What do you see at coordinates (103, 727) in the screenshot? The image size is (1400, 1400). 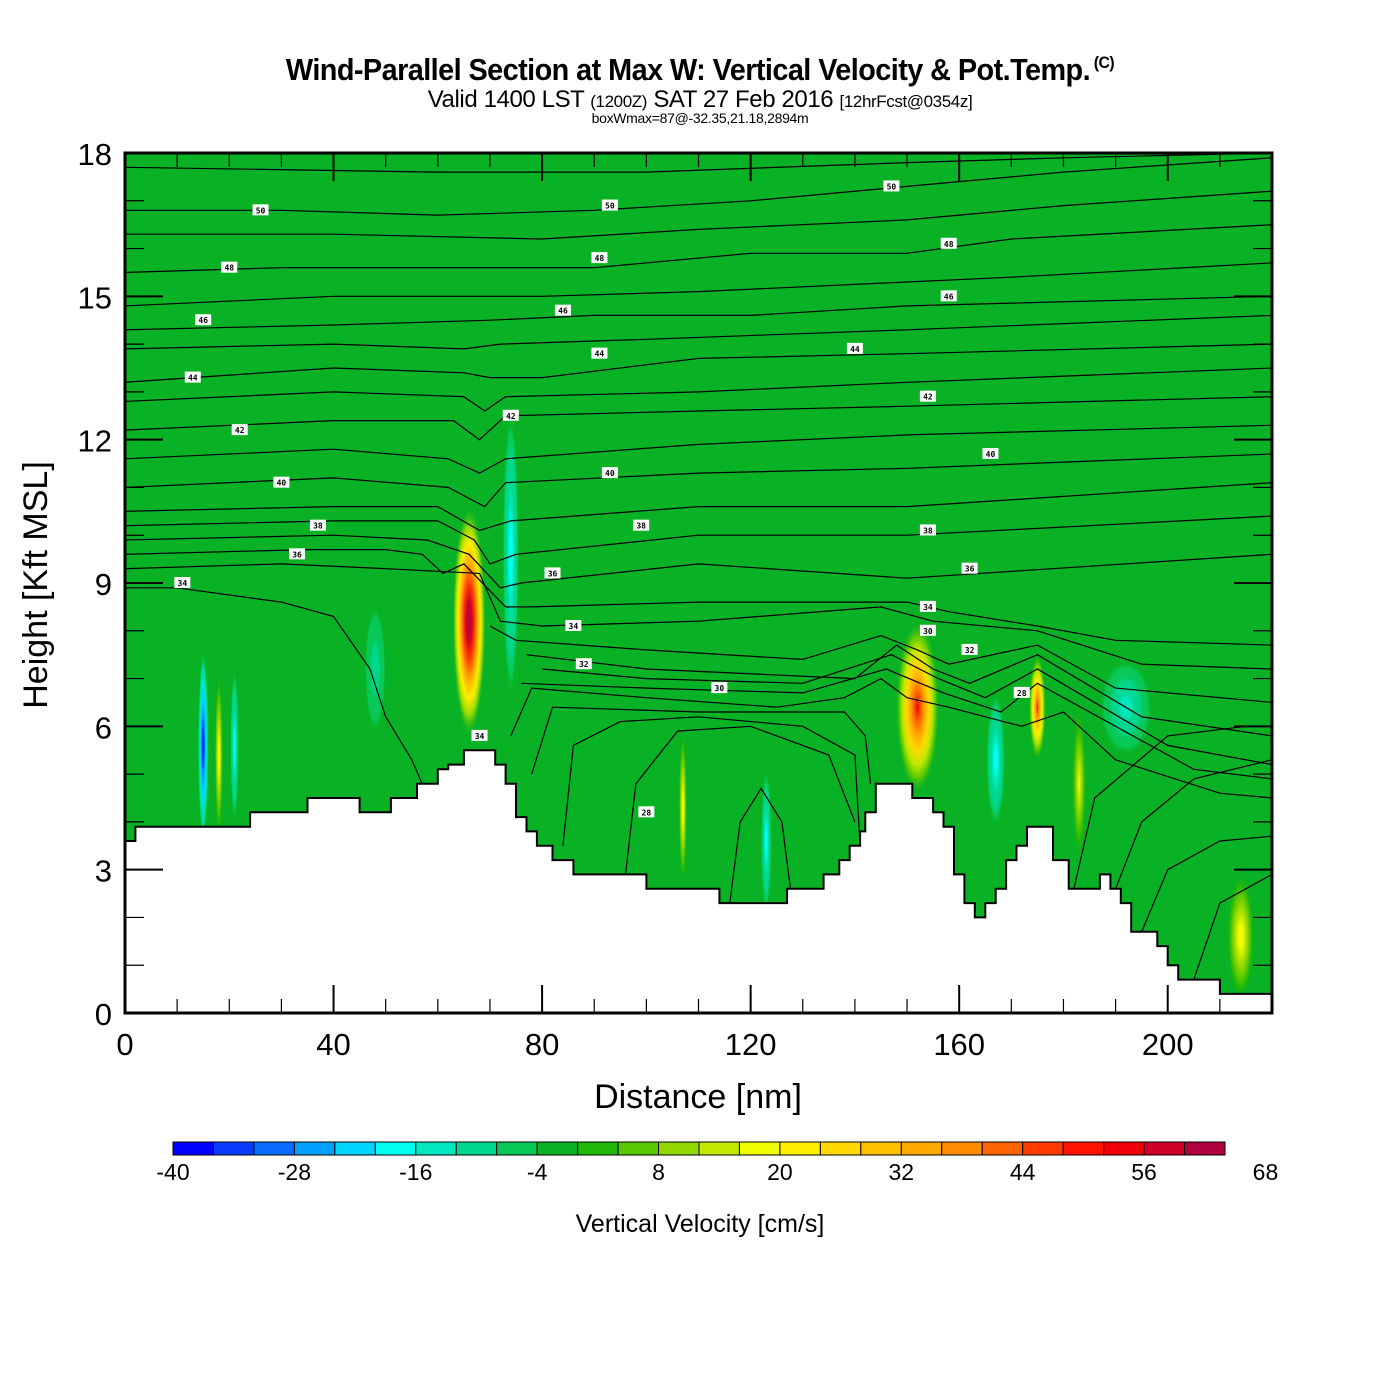 I see `y-tick-label: 6` at bounding box center [103, 727].